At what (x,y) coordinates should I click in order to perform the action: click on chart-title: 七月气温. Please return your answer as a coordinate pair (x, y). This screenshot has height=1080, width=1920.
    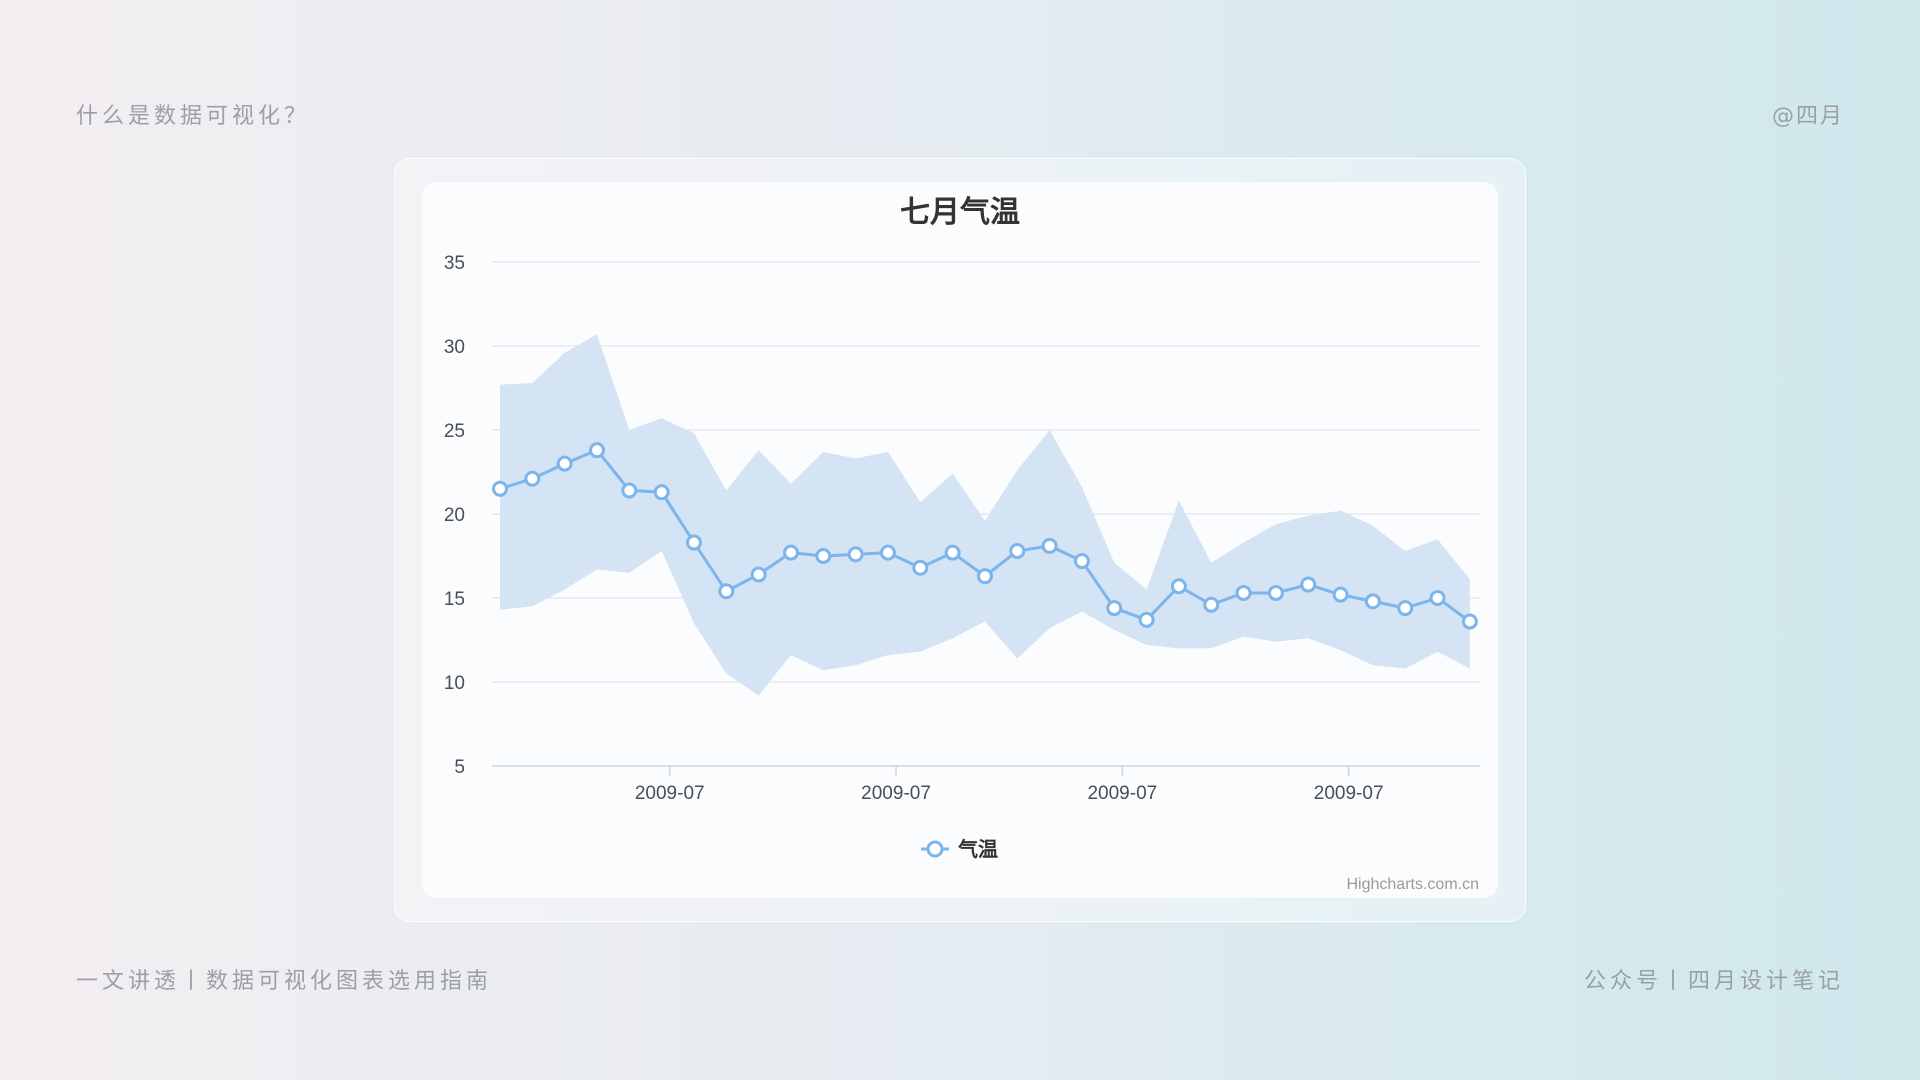
    Looking at the image, I should click on (960, 212).